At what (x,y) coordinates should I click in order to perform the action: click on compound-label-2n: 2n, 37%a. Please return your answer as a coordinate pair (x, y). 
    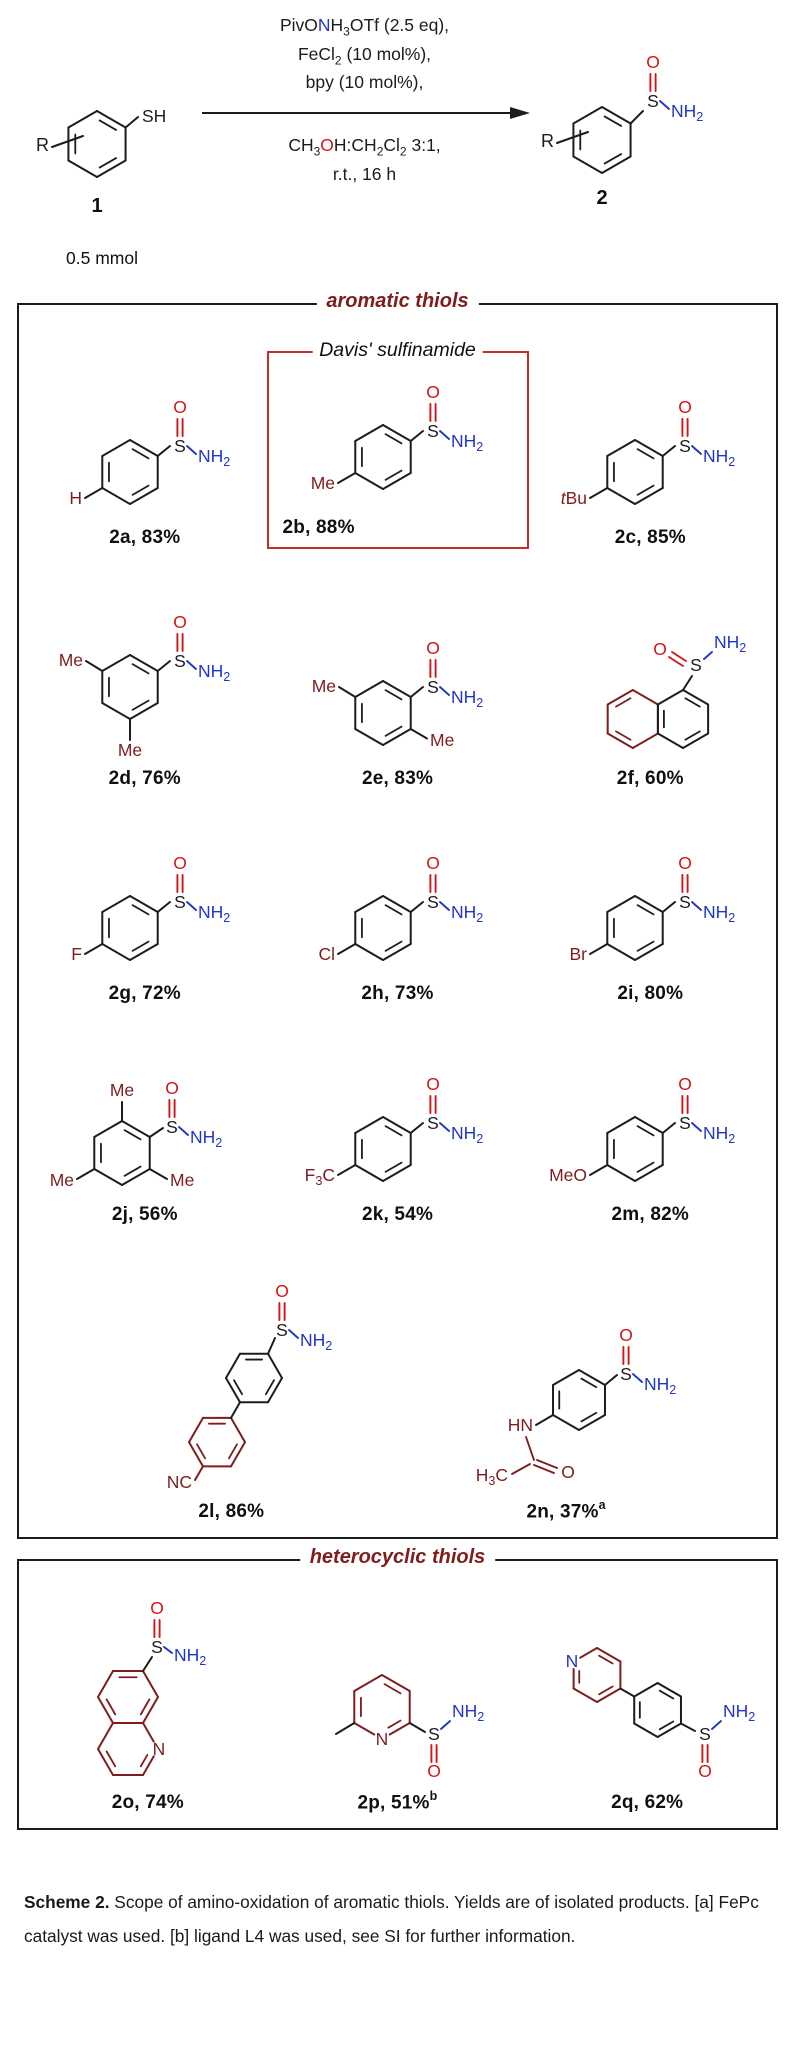
    Looking at the image, I should click on (566, 1509).